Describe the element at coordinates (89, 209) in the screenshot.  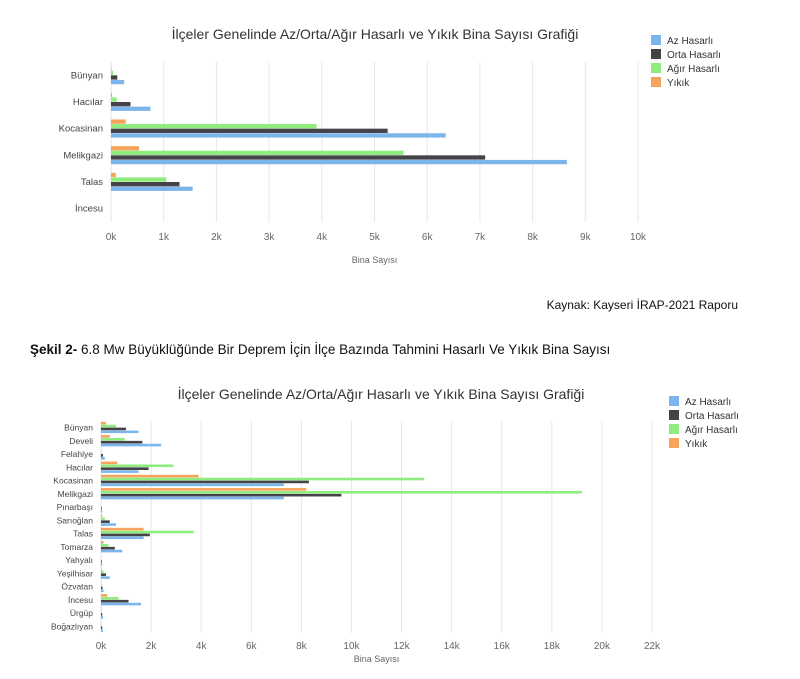
I see `y-category-label: İncesu` at that location.